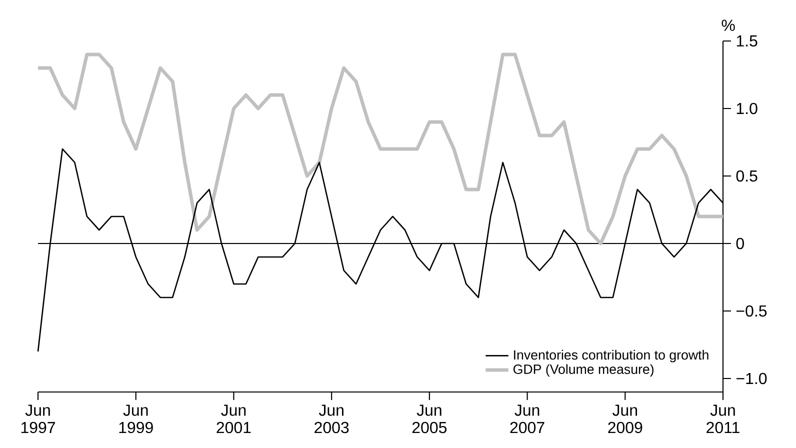  What do you see at coordinates (740, 244) in the screenshot?
I see `y-tick-label: 0` at bounding box center [740, 244].